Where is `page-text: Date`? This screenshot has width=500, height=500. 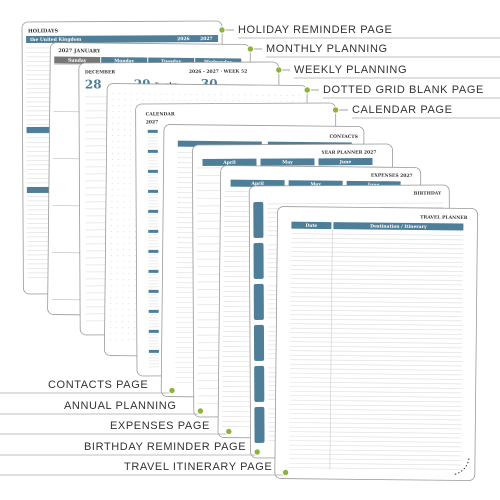 page-text: Date is located at coordinates (311, 226).